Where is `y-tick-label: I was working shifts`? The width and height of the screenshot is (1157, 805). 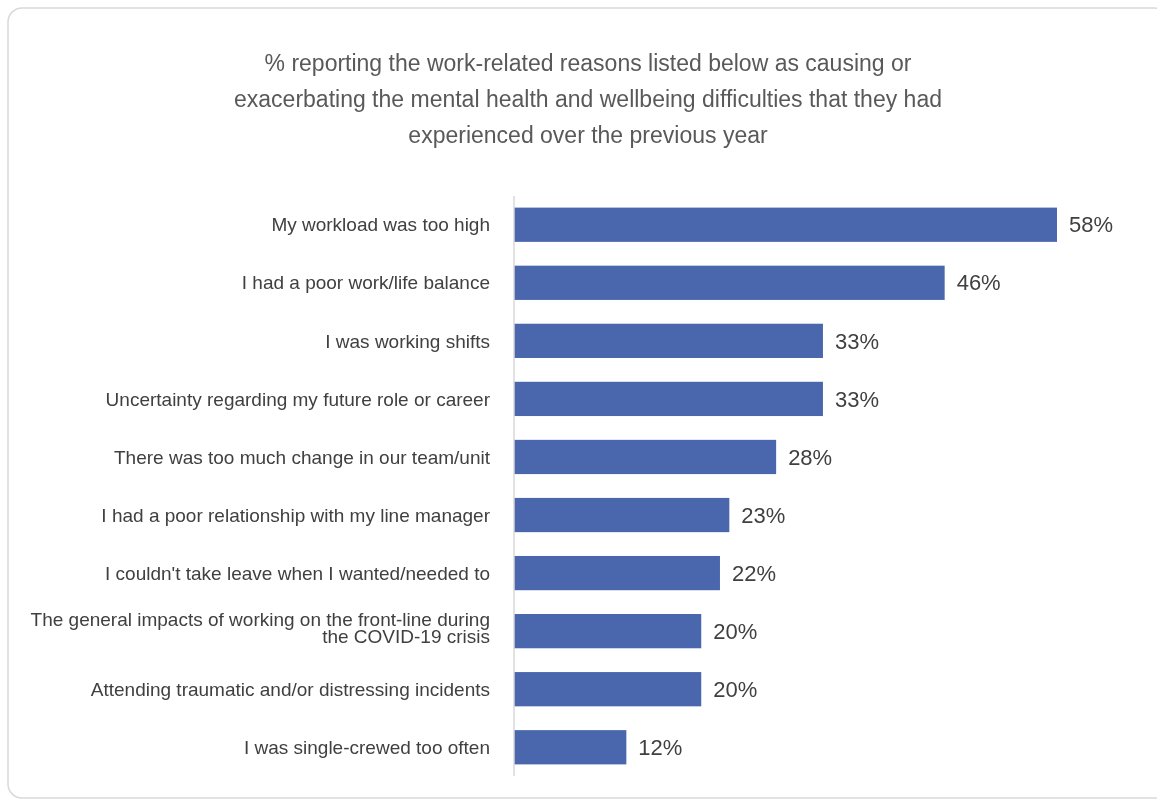 y-tick-label: I was working shifts is located at coordinates (407, 341).